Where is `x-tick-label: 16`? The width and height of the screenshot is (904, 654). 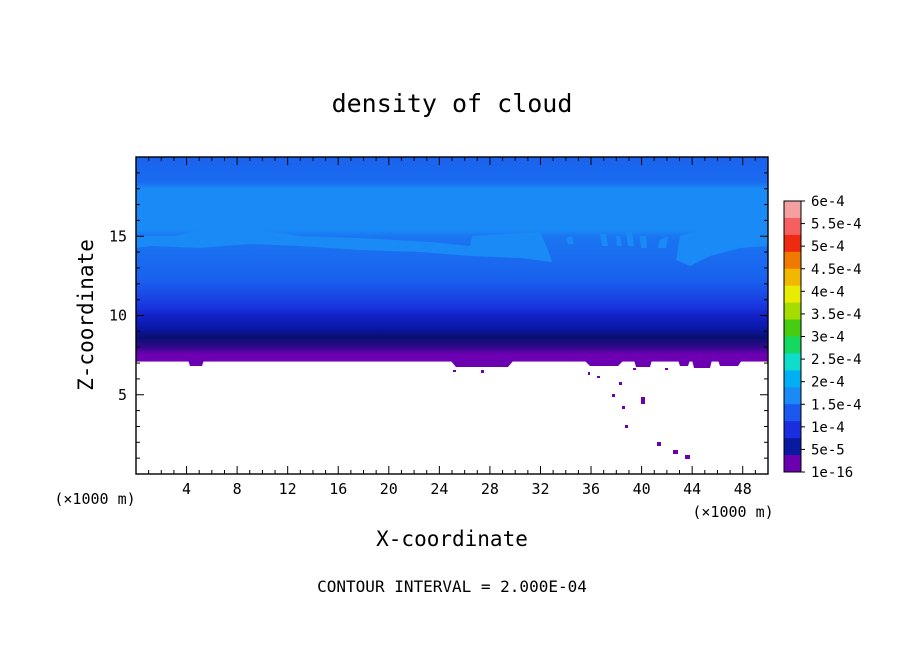 x-tick-label: 16 is located at coordinates (338, 489).